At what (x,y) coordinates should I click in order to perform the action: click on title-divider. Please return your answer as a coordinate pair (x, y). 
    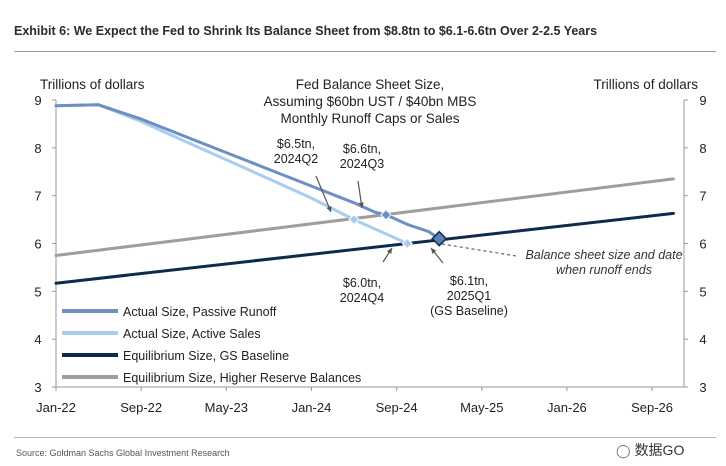
    Looking at the image, I should click on (365, 51).